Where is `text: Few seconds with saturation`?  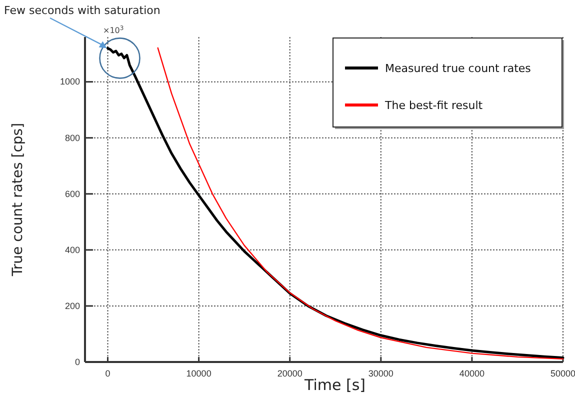 text: Few seconds with saturation is located at coordinates (82, 10).